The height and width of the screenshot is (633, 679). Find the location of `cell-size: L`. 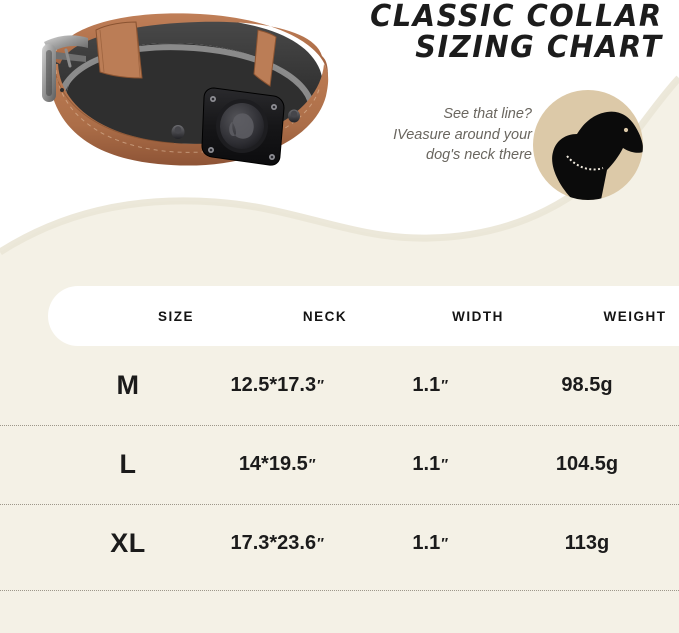

cell-size: L is located at coordinates (128, 464).